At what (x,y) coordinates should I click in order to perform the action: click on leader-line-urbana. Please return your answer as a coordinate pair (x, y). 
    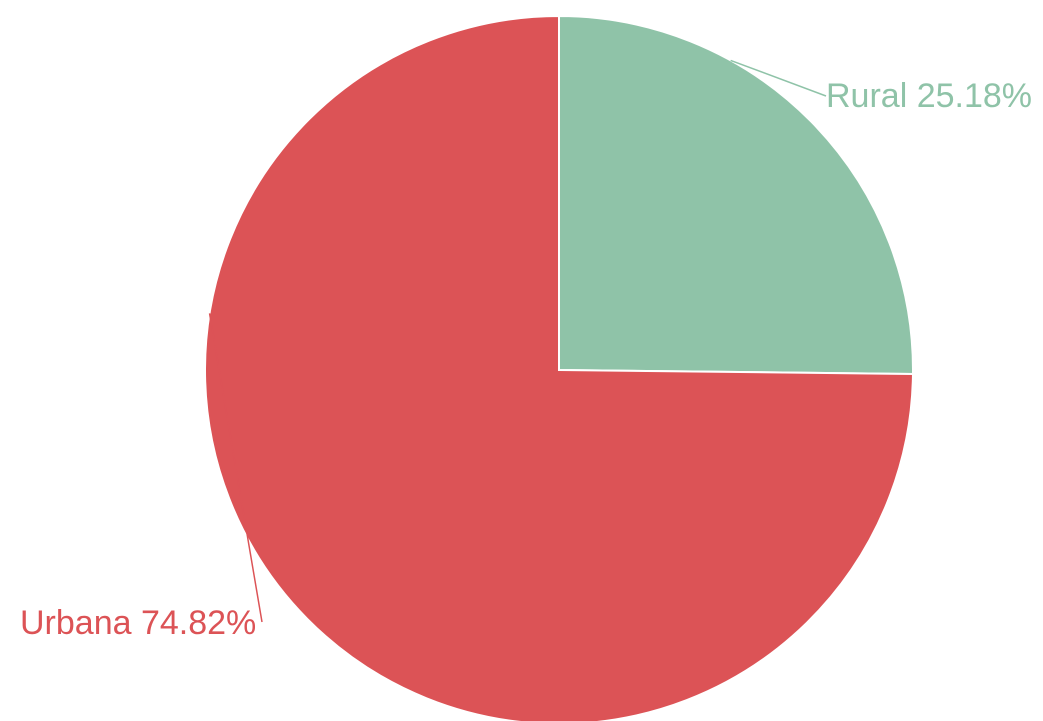
    Looking at the image, I should click on (235, 468).